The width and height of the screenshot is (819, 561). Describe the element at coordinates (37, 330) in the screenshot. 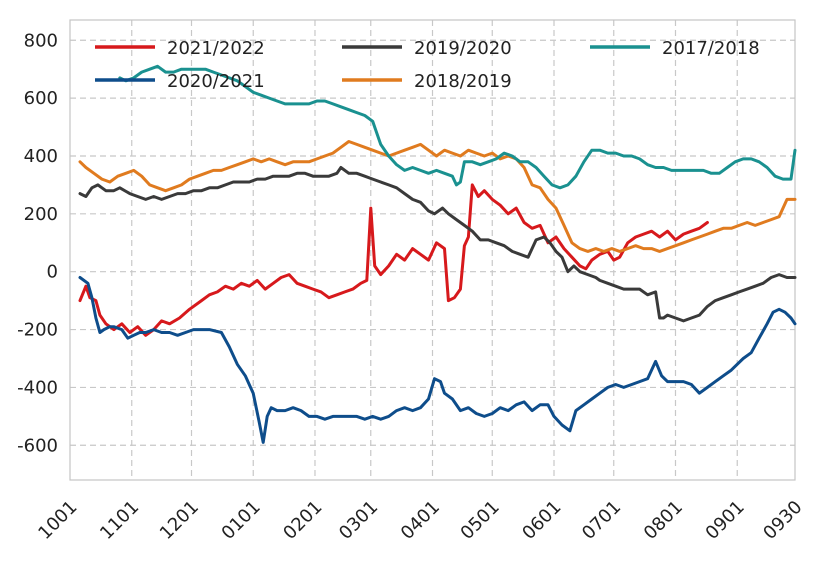

I see `y-tick-label: -200` at that location.